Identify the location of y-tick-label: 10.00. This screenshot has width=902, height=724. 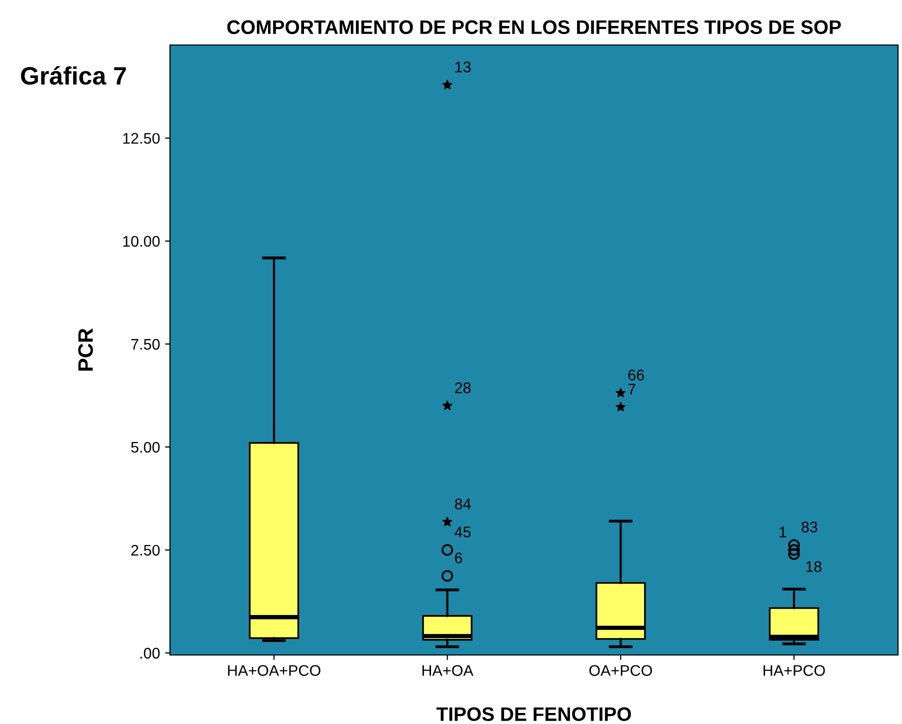
(141, 241).